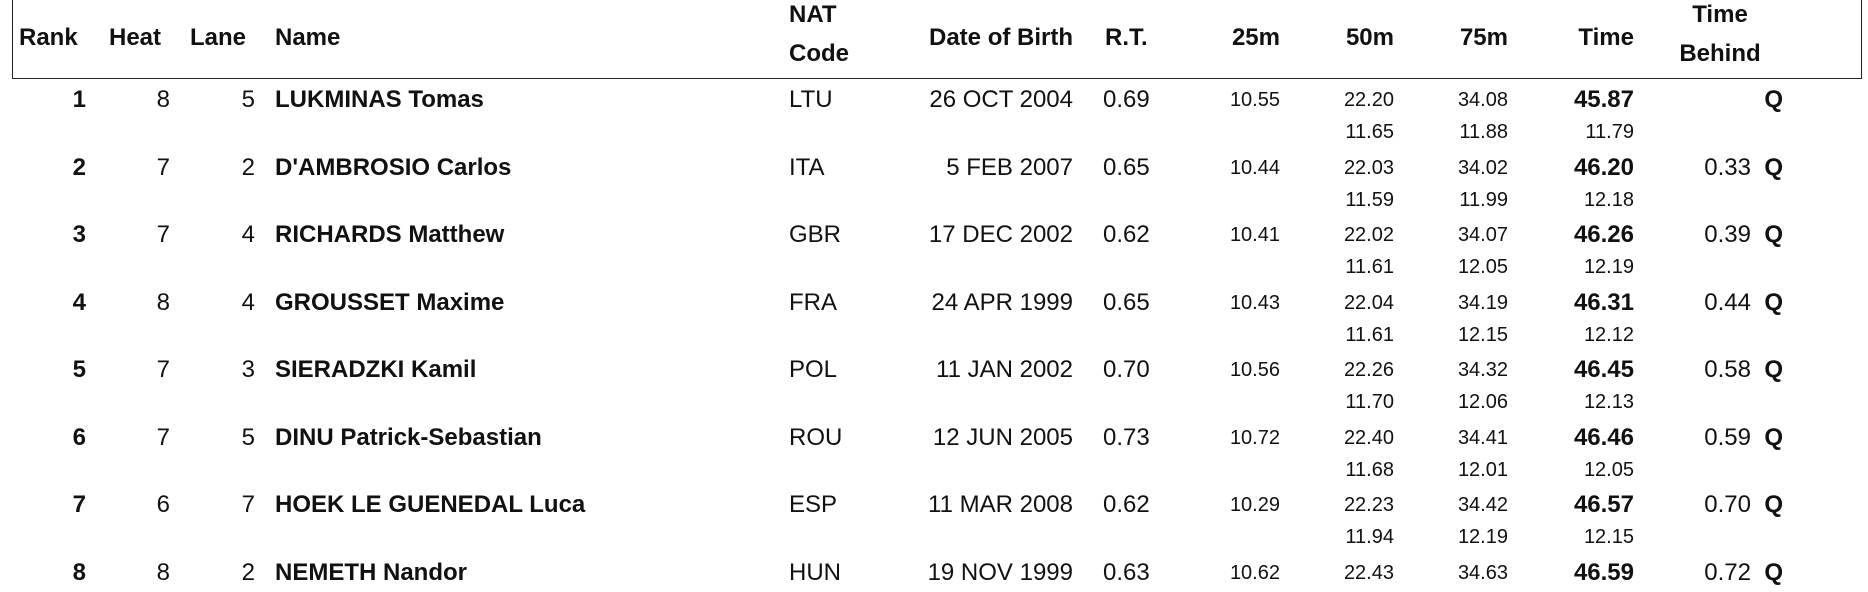 The image size is (1868, 592). What do you see at coordinates (1002, 302) in the screenshot?
I see `date-of-birth: 24 APR 1999` at bounding box center [1002, 302].